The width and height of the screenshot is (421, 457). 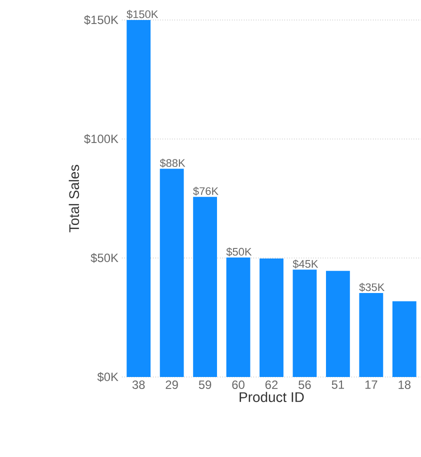 I want to click on x-tick-label: 62, so click(x=271, y=384).